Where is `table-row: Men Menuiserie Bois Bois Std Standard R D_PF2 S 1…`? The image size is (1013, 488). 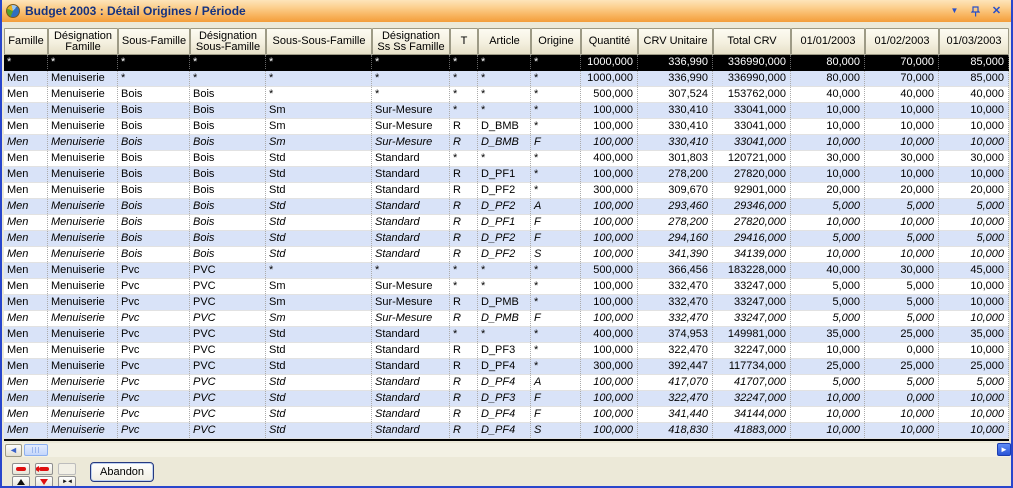
table-row: Men Menuiserie Bois Bois Std Standard R D_PF2 S 1… is located at coordinates (506, 255).